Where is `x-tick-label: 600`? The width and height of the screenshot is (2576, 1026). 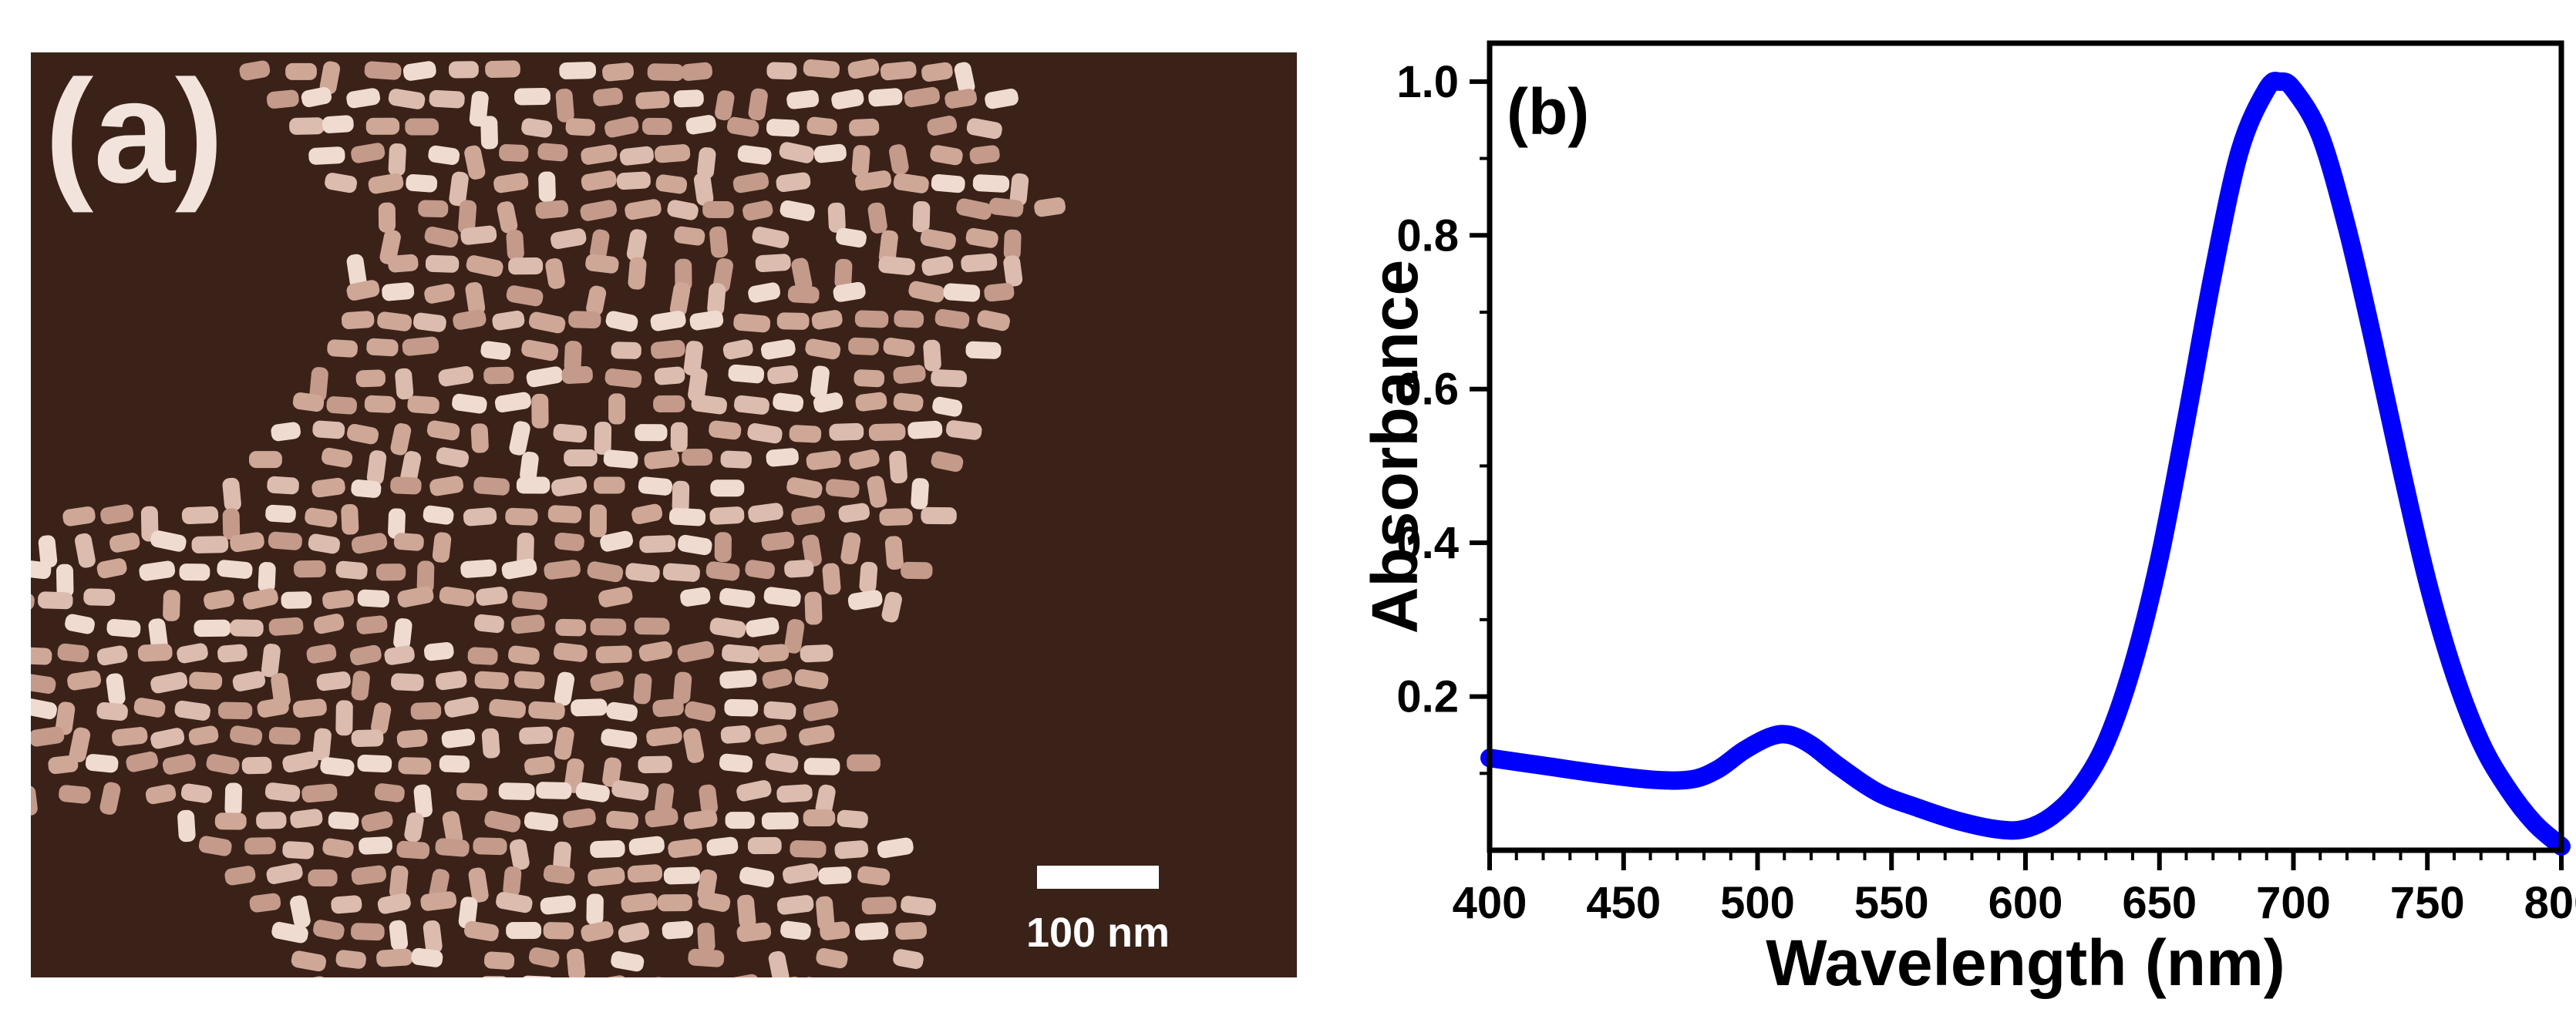
x-tick-label: 600 is located at coordinates (2025, 903).